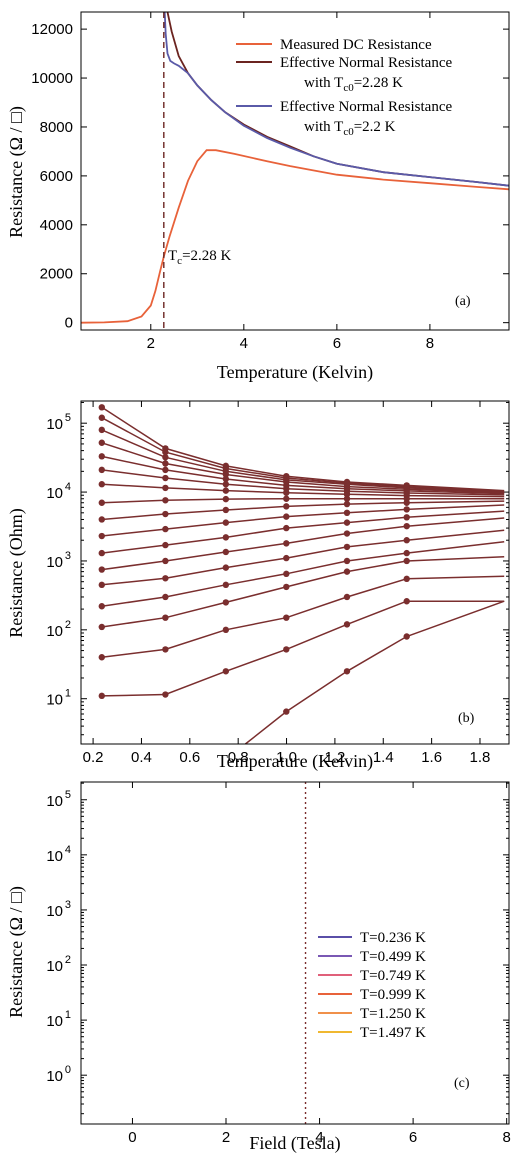  I want to click on legend-22-post: =2.2 K, so click(375, 127).